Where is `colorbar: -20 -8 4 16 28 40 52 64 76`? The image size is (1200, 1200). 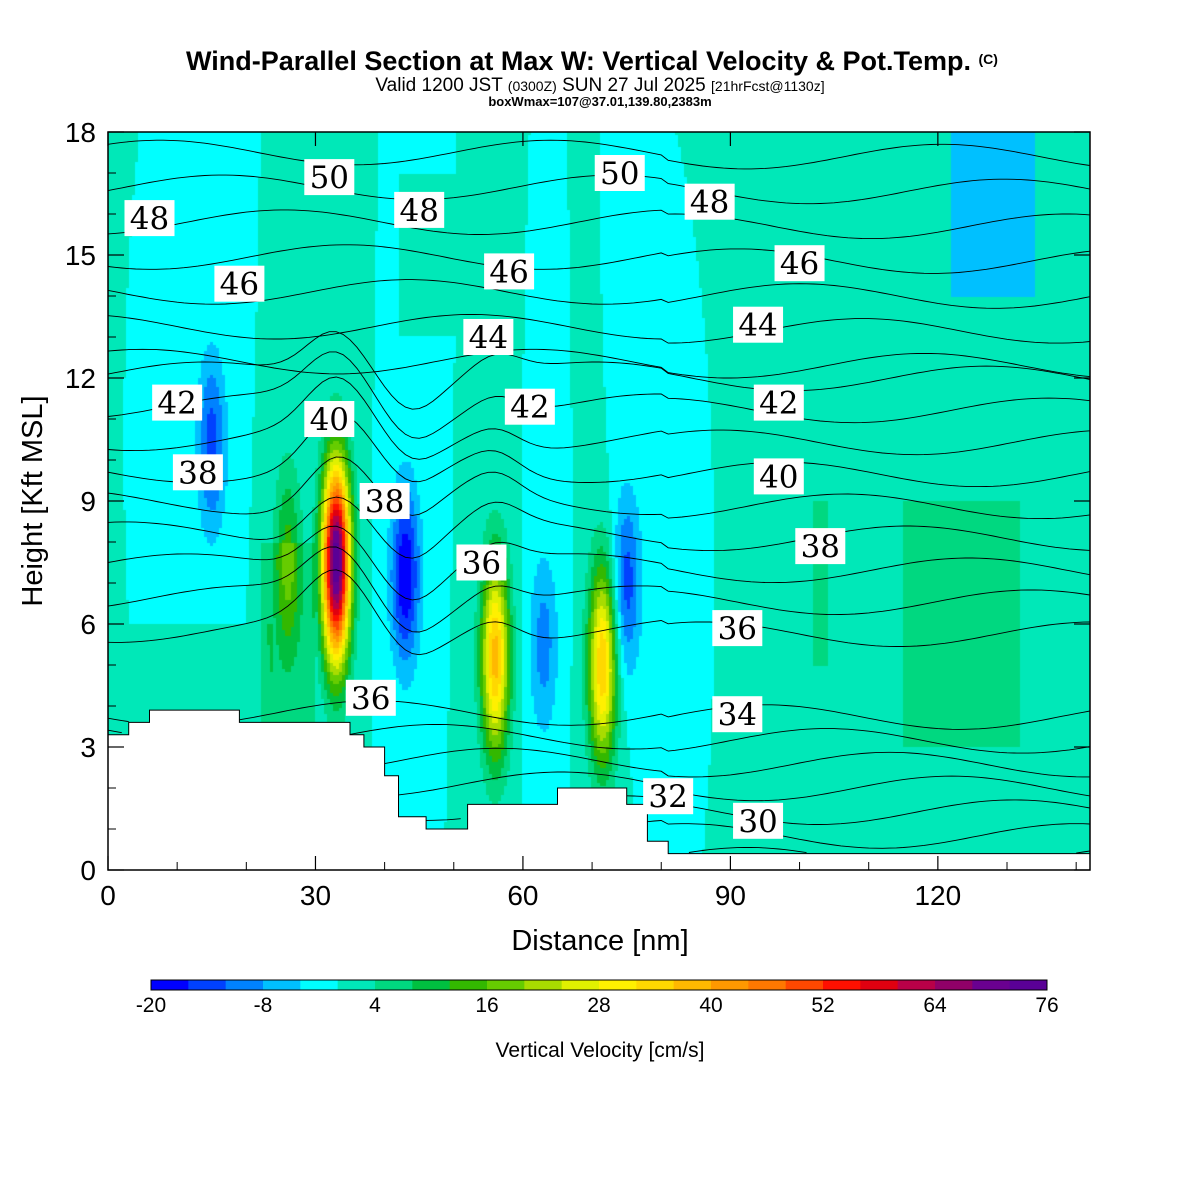 colorbar: -20 -8 4 16 28 40 52 64 76 is located at coordinates (597, 998).